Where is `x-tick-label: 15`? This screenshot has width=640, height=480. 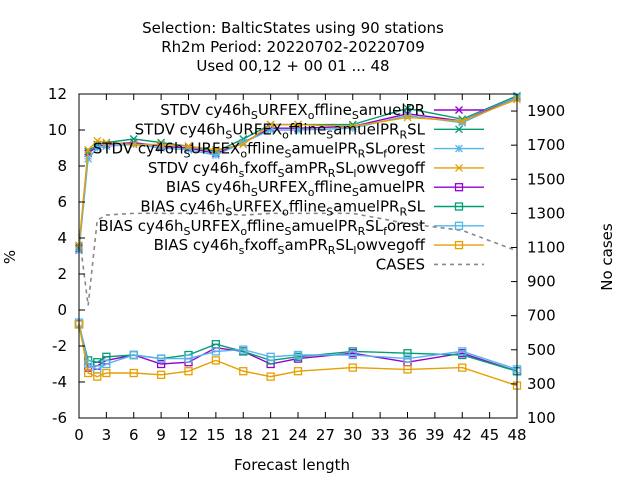 x-tick-label: 15 is located at coordinates (215, 435).